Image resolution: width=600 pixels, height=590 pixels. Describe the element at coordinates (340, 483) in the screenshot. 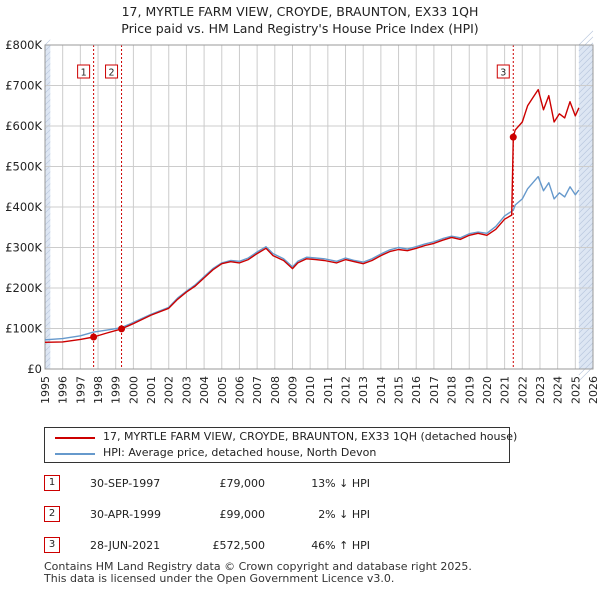

I see `sale-hpi: 13% ↓ HPI` at that location.